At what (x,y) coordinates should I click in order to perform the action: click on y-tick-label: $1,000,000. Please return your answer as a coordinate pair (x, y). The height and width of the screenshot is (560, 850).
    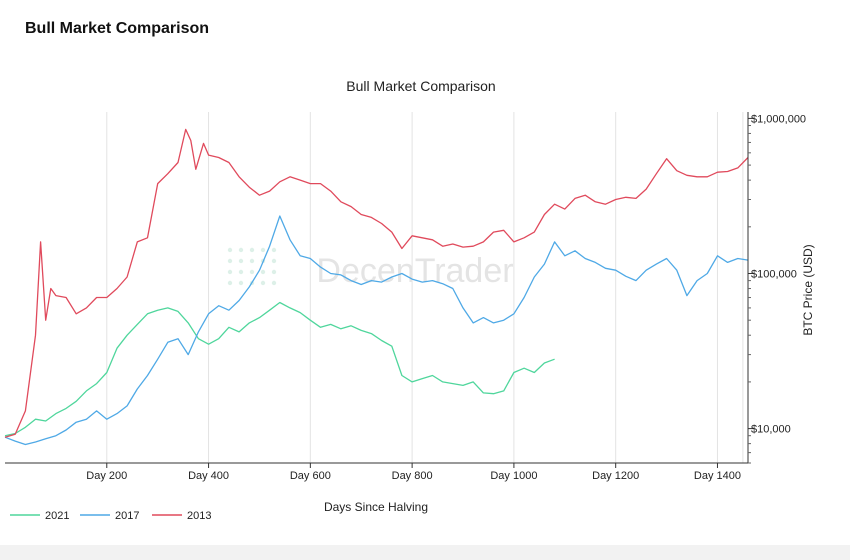
    Looking at the image, I should click on (778, 119).